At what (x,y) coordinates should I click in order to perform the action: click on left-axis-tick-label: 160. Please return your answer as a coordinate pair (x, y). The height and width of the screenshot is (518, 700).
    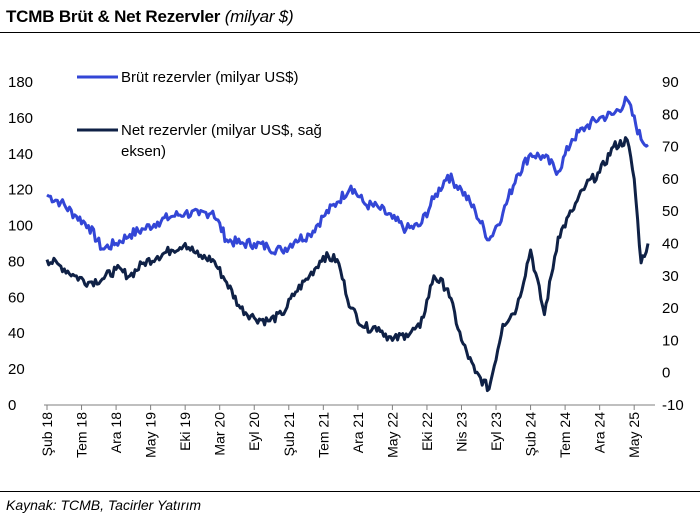
    Looking at the image, I should click on (20, 118).